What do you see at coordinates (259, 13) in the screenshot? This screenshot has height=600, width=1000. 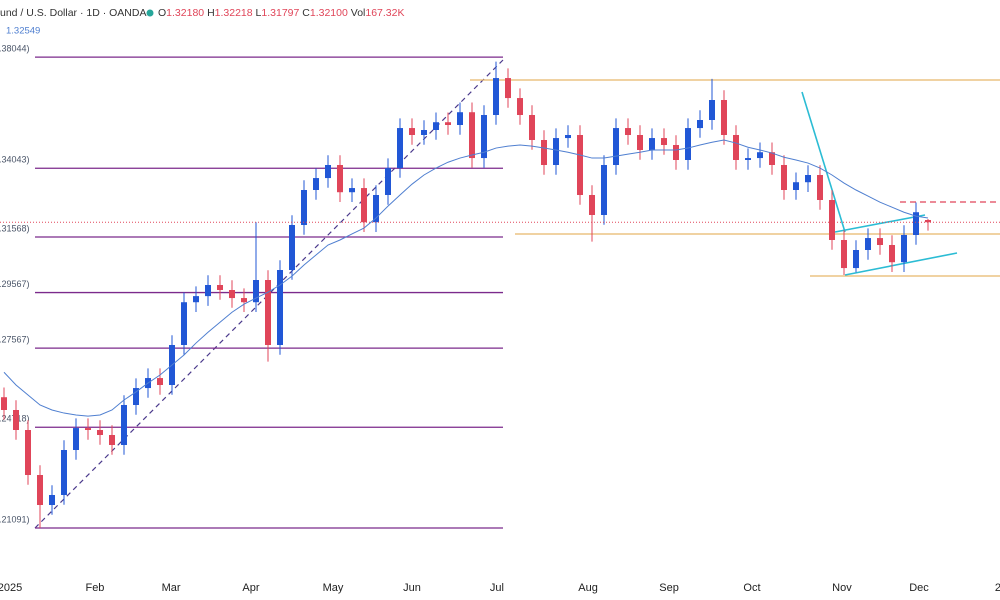 I see `legend-label: L` at bounding box center [259, 13].